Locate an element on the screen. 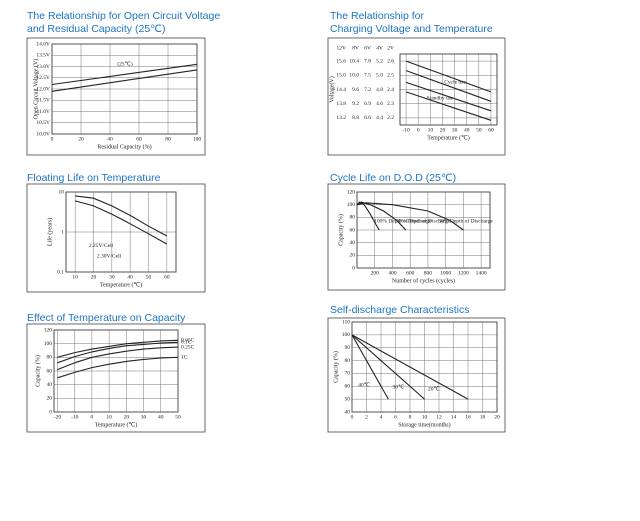  chart-title: Cycle Life on D.O.D (25℃) is located at coordinates (393, 178).